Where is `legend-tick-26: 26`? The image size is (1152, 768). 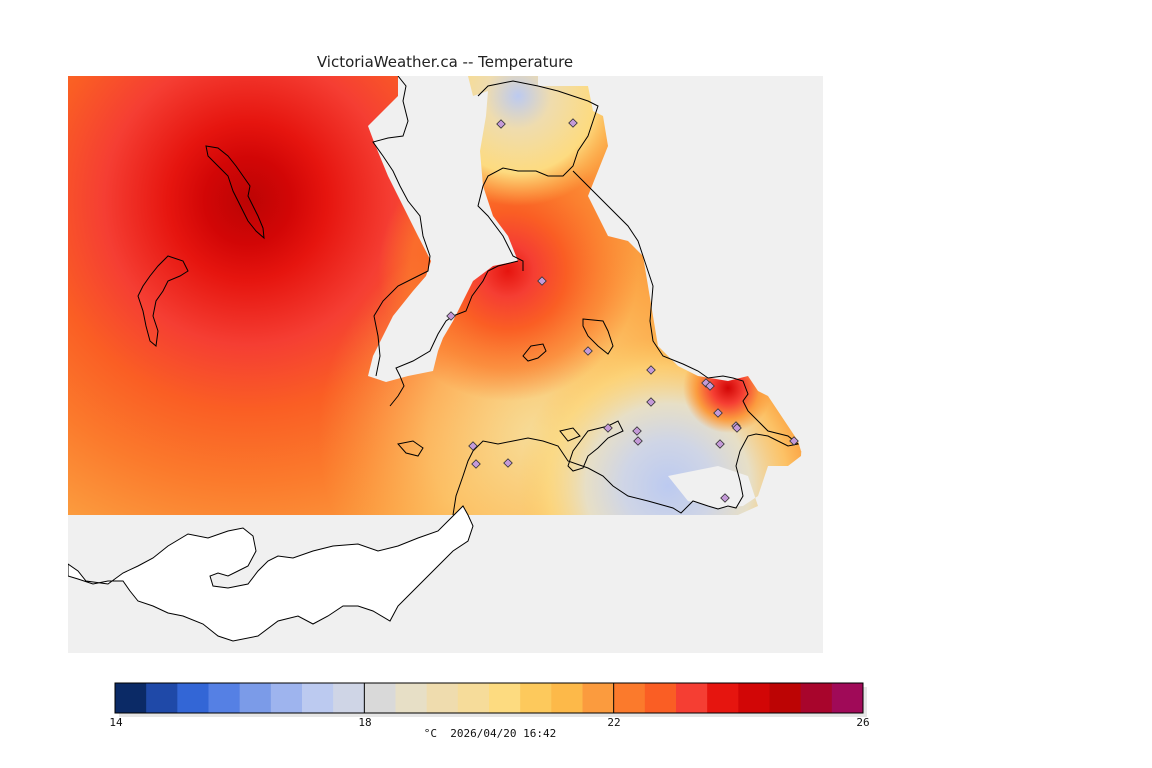 legend-tick-26: 26 is located at coordinates (863, 722).